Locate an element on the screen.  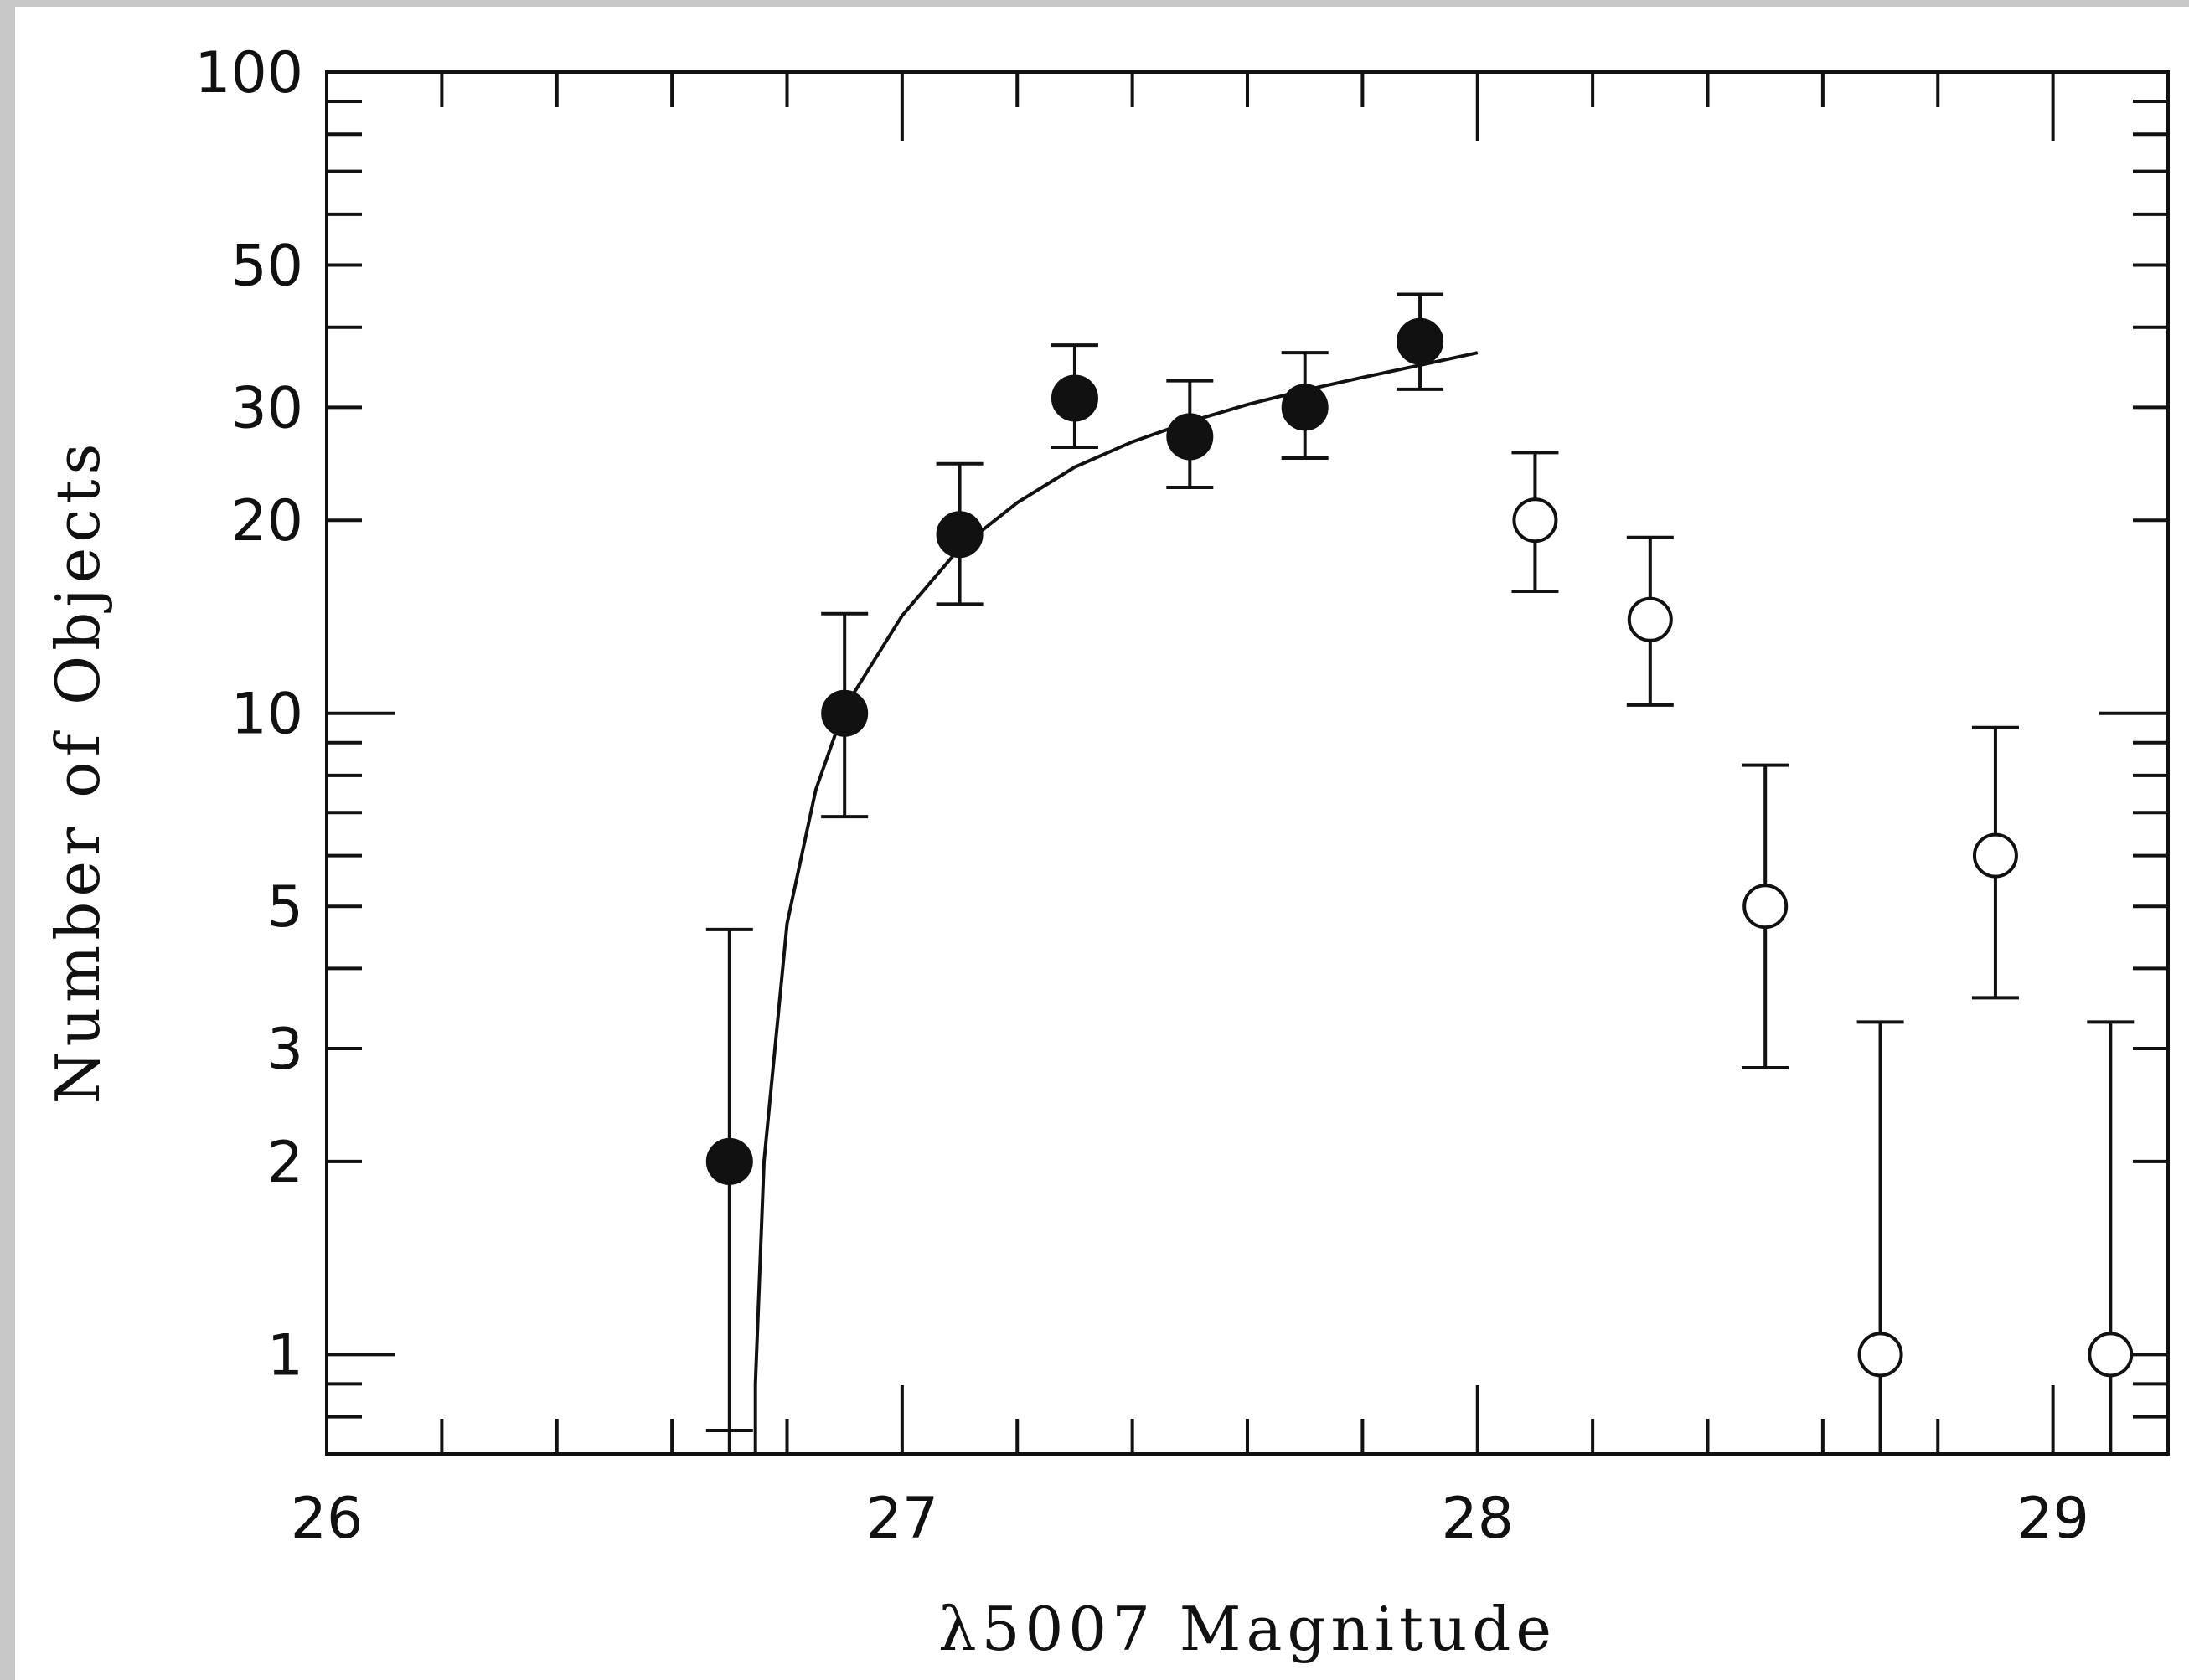
y-tick-label: 3 is located at coordinates (285, 1050).